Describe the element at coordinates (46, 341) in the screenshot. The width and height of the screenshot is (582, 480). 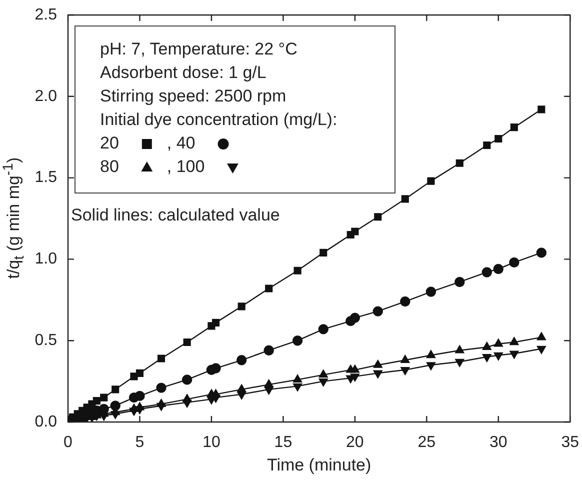
I see `y-tick-label: 0.5` at that location.